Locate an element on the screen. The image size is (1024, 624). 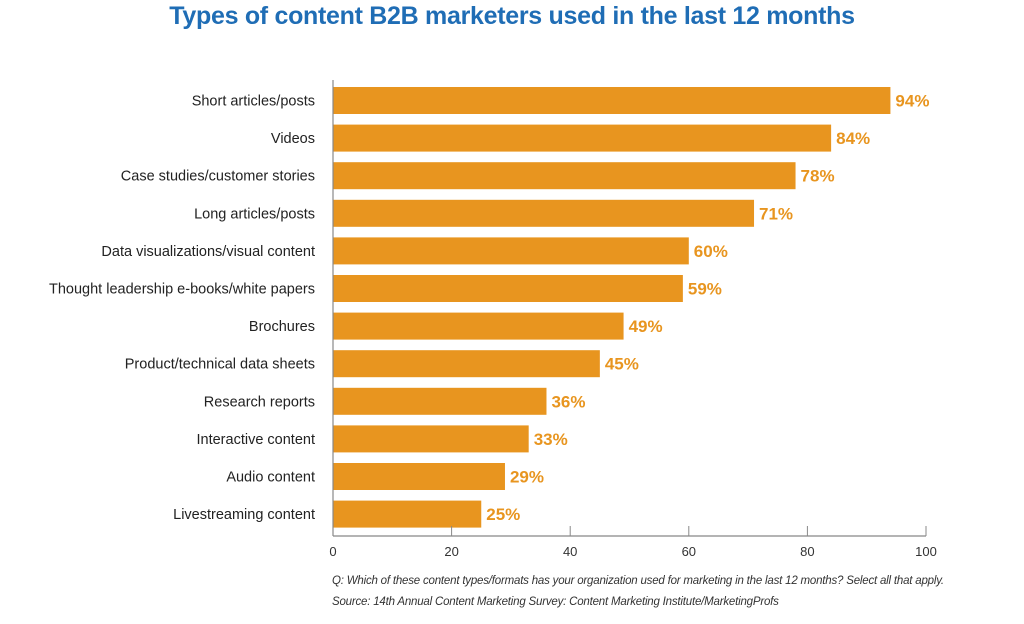
x-tick-label: 100 is located at coordinates (926, 551).